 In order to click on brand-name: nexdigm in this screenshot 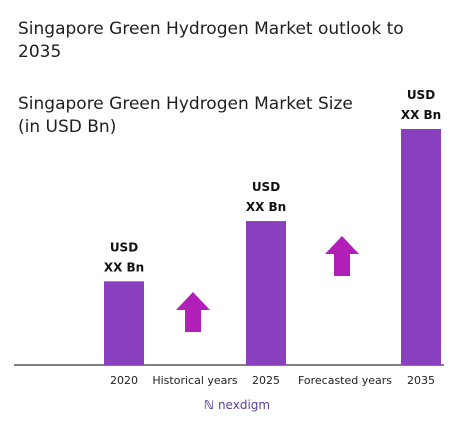, I will do `click(244, 405)`.